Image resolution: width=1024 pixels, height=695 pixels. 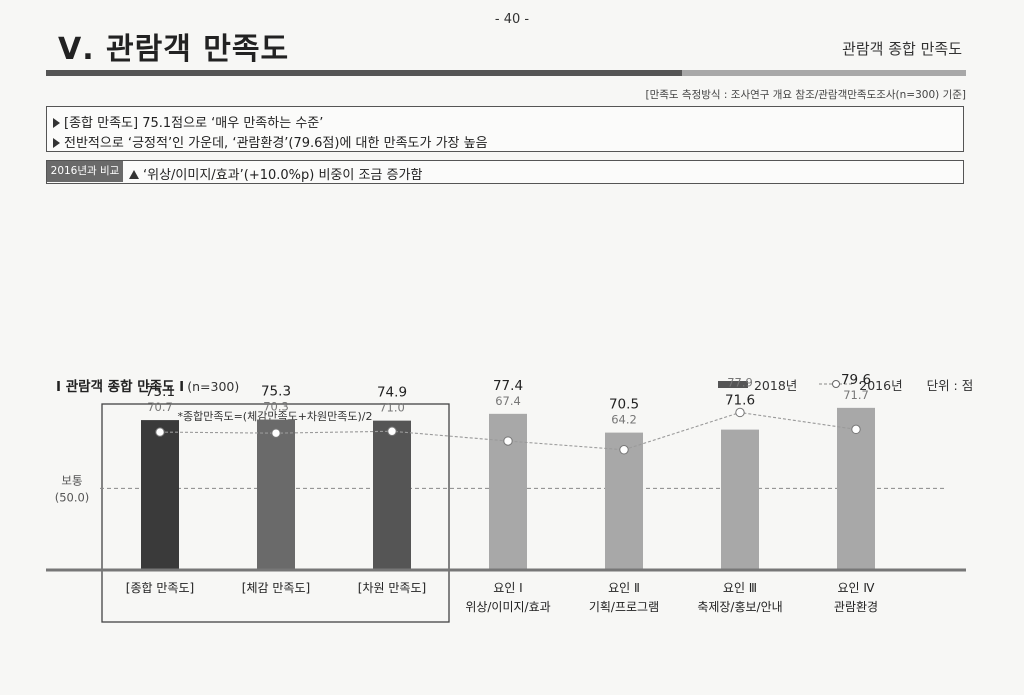 I want to click on increase-triangle-icon, so click(x=134, y=174).